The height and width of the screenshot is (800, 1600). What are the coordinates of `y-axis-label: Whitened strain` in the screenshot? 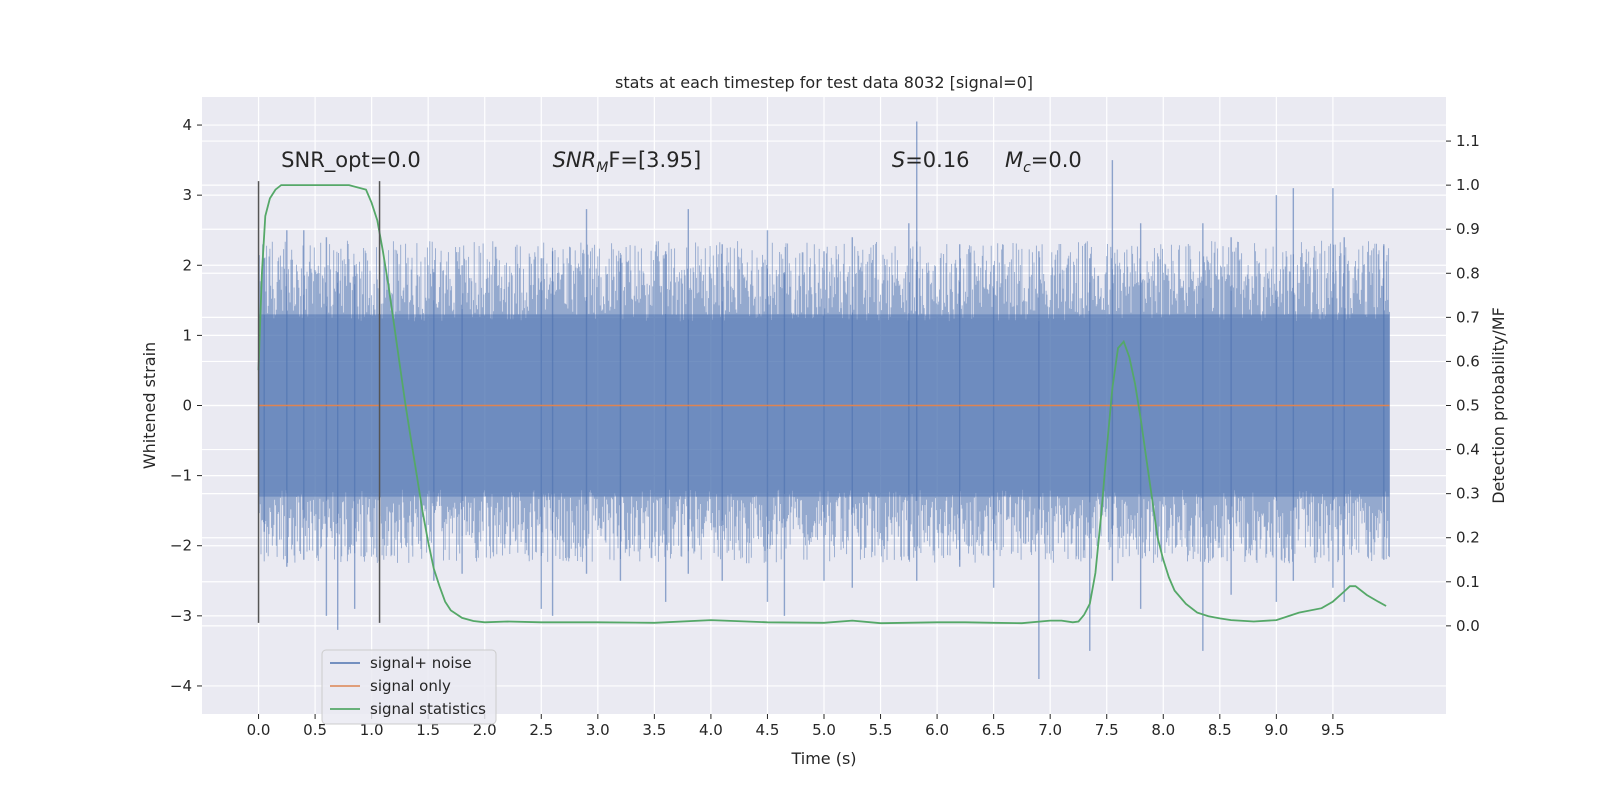 It's located at (149, 405).